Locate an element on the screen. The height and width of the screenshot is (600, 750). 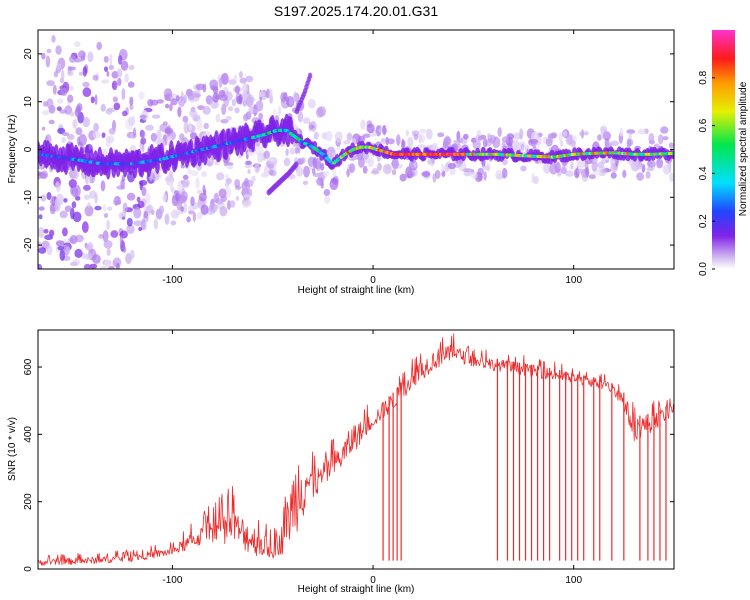
colorbar-tick-label: 0.6 is located at coordinates (703, 125).